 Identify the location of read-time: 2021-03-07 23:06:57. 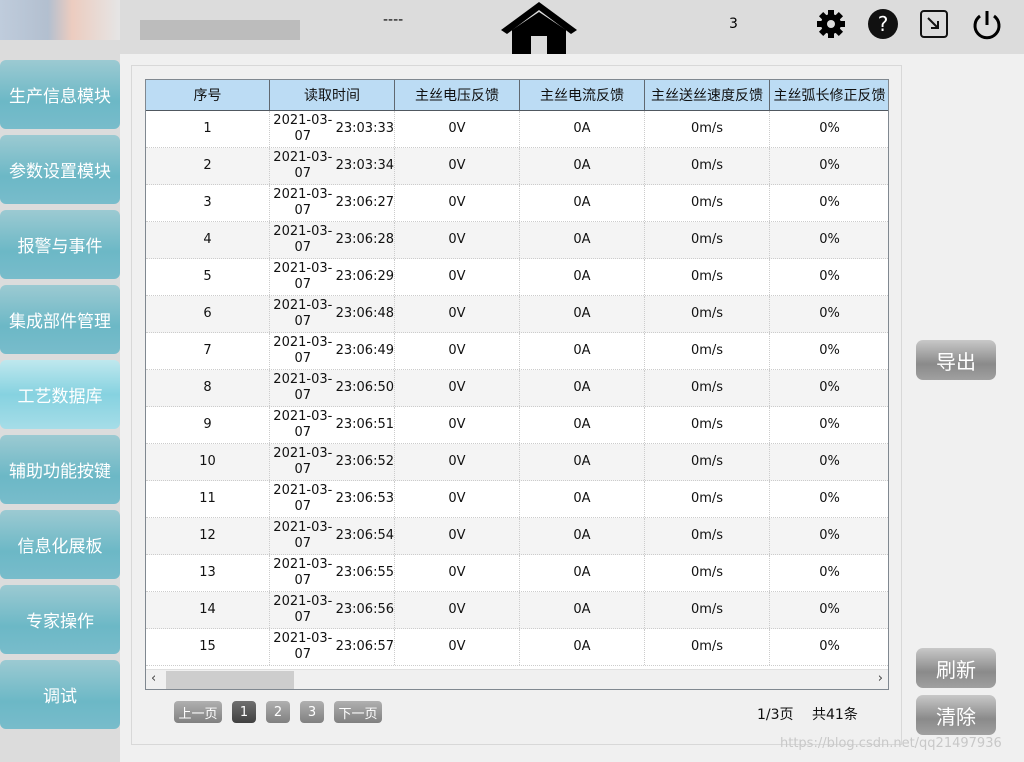
(332, 647).